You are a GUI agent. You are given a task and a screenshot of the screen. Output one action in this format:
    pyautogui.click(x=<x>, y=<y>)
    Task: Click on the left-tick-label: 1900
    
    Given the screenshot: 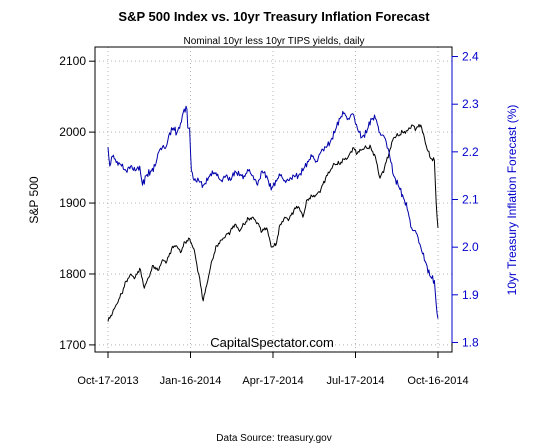 What is the action you would take?
    pyautogui.click(x=72, y=203)
    